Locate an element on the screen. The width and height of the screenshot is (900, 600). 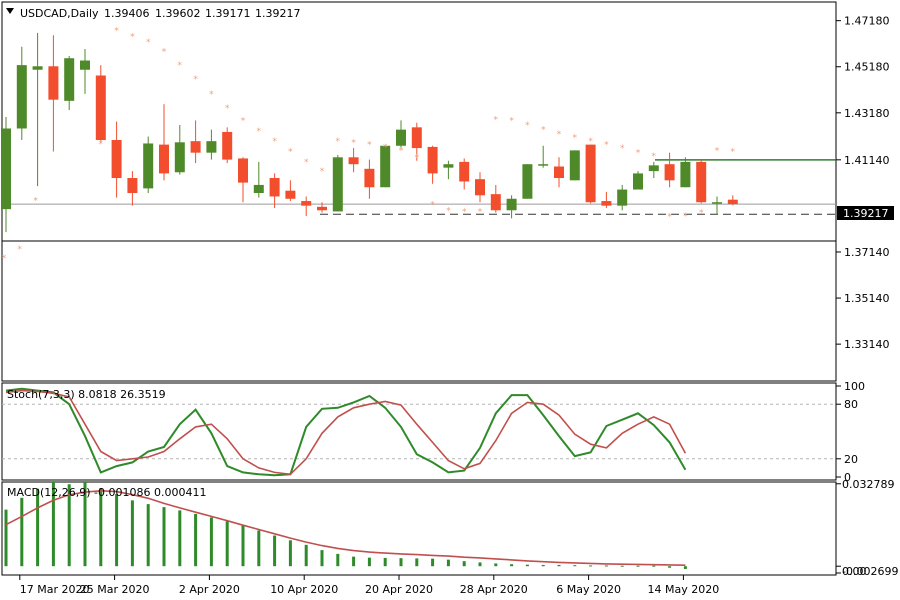
price-tick-label: 1.35140 is located at coordinates (867, 298).